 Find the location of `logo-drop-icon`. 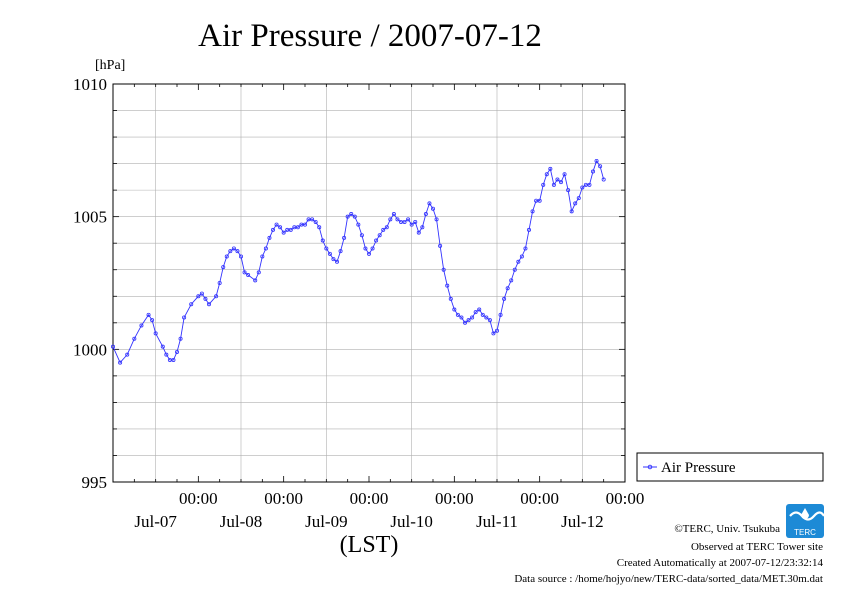

logo-drop-icon is located at coordinates (805, 513).